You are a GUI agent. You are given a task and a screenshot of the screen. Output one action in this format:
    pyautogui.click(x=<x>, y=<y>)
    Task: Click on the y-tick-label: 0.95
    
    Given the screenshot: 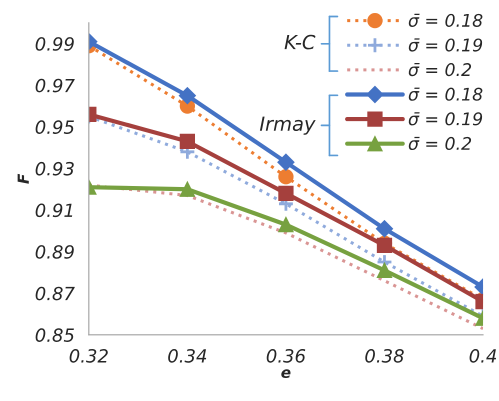 What is the action you would take?
    pyautogui.click(x=55, y=127)
    